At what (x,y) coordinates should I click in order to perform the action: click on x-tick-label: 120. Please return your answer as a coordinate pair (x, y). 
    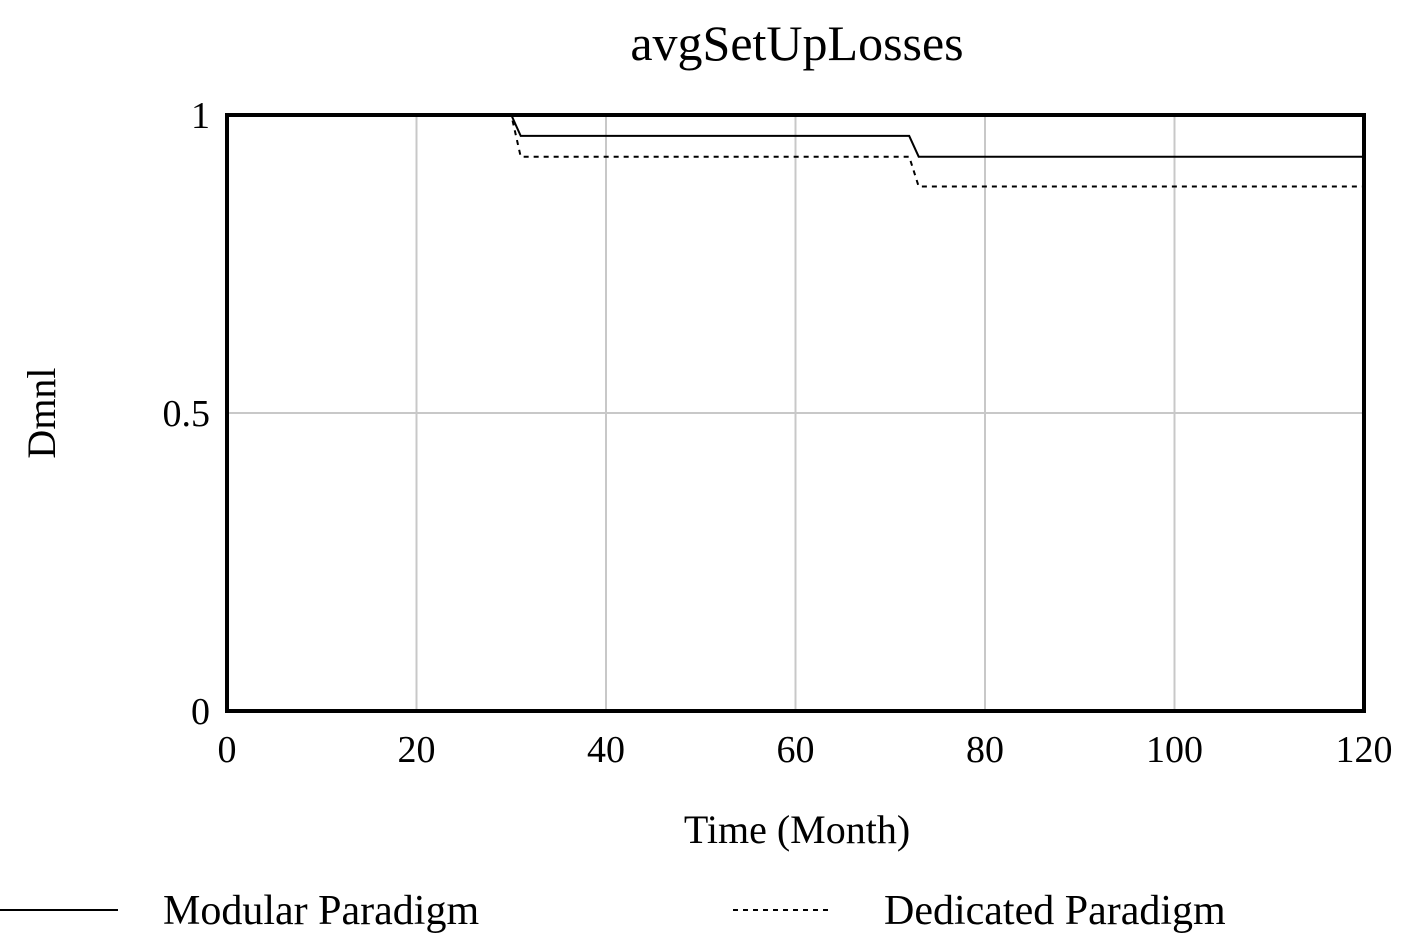
    Looking at the image, I should click on (1364, 750).